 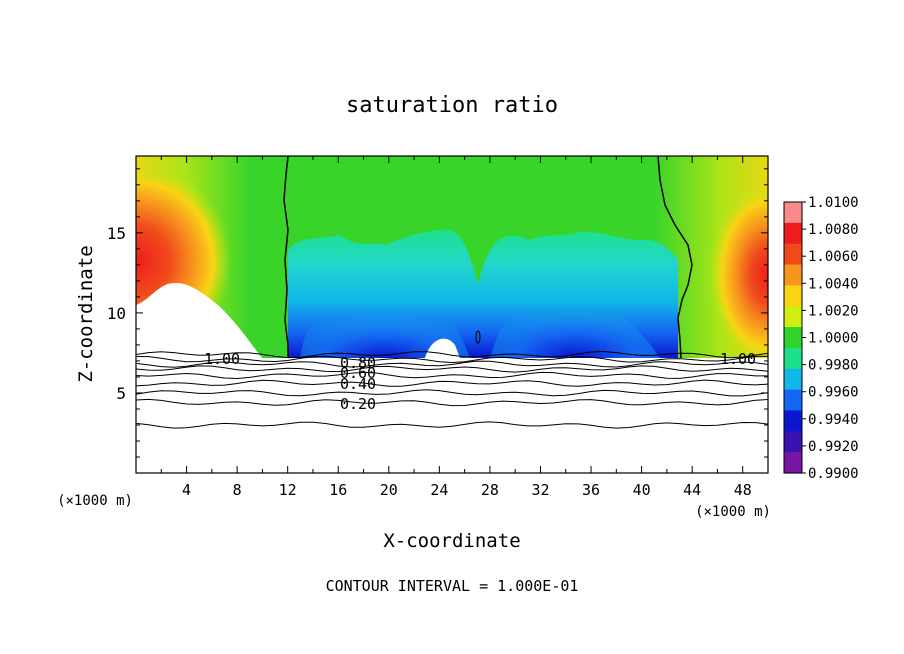 I want to click on x-tick-label: 48, so click(x=743, y=490).